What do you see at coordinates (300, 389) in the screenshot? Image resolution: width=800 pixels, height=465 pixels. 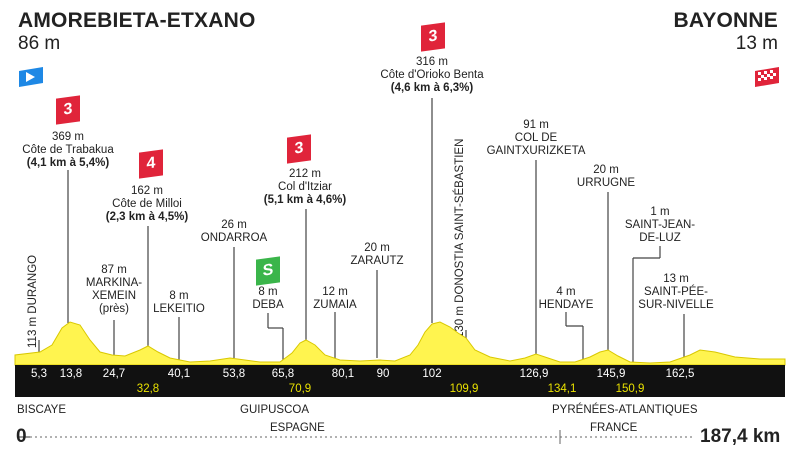 I see `km-marker: 70,9` at bounding box center [300, 389].